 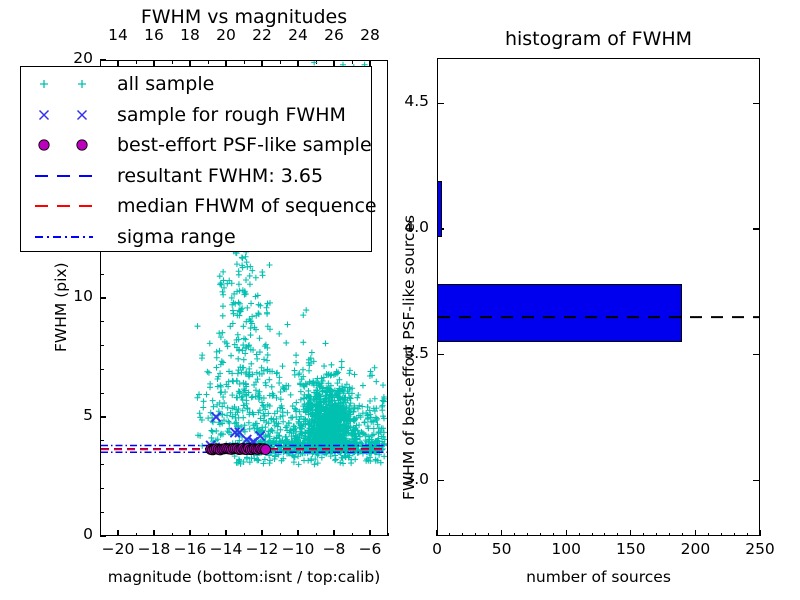 I want to click on left-bottom-tick-label: −16, so click(x=190, y=549).